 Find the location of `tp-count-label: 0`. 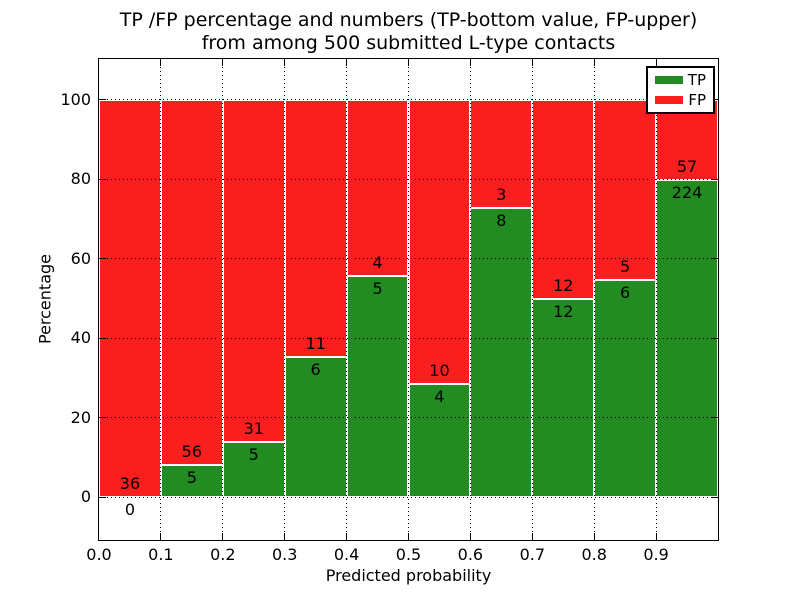

tp-count-label: 0 is located at coordinates (130, 510).